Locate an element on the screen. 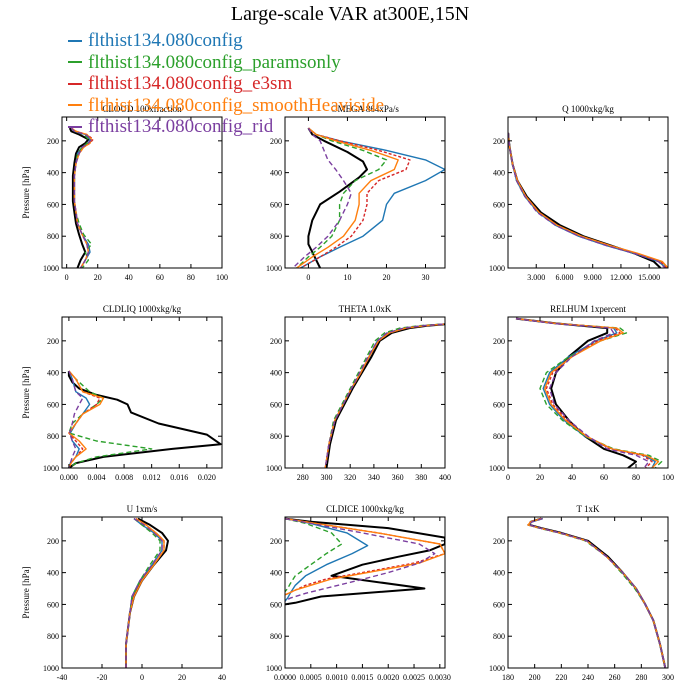 This screenshot has width=700, height=700. x-tick-label: 0.008 is located at coordinates (124, 477).